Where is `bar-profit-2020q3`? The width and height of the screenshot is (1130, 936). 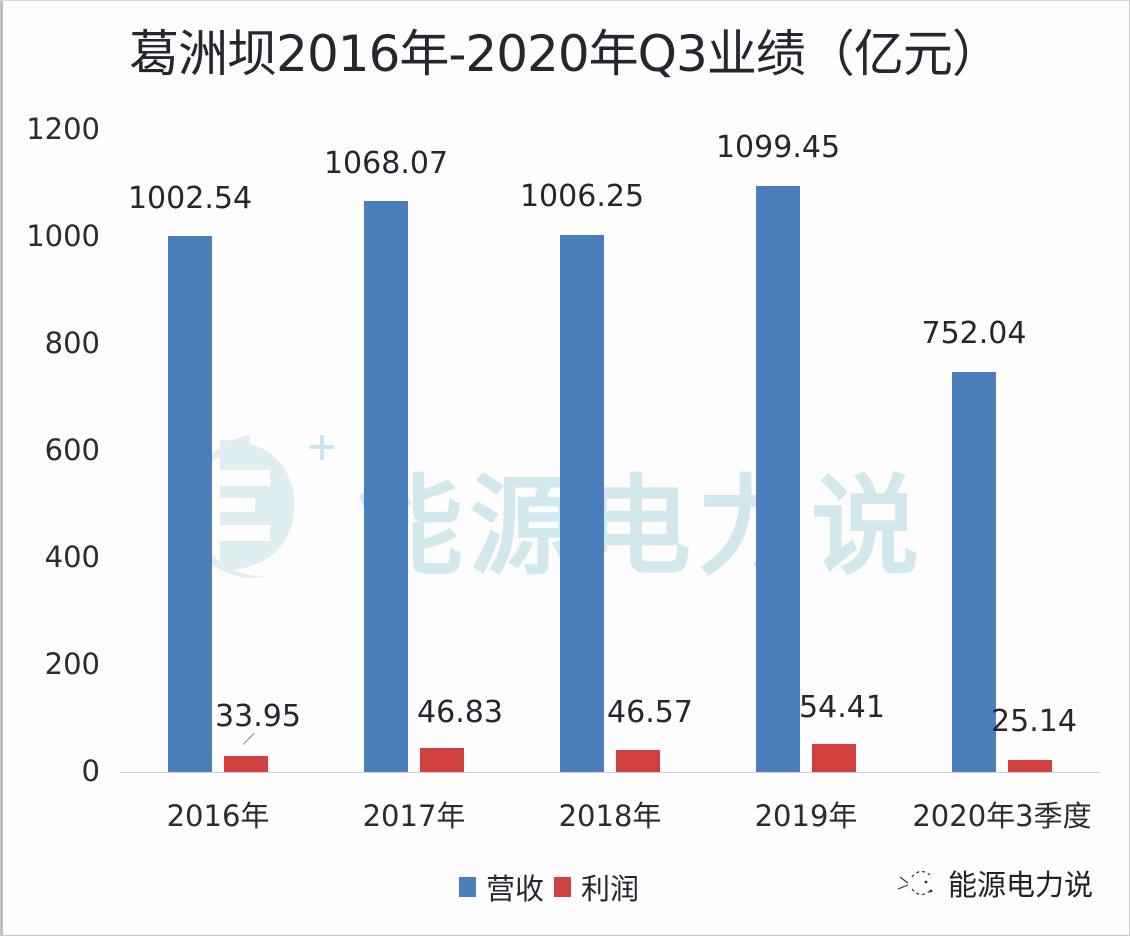 bar-profit-2020q3 is located at coordinates (1030, 766).